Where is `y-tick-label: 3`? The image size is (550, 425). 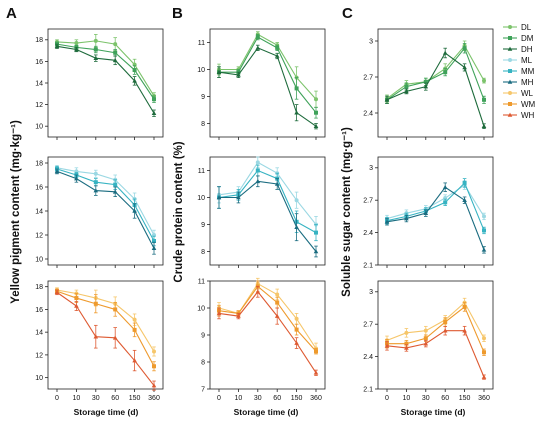 y-tick-label: 3 is located at coordinates (371, 41).